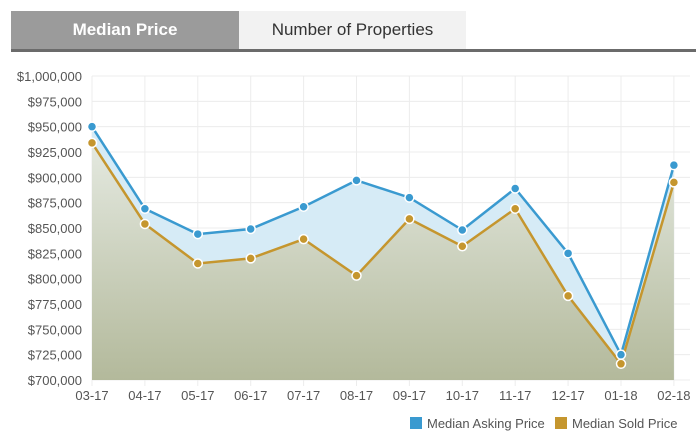  Describe the element at coordinates (625, 423) in the screenshot. I see `legend-label-sold: Median Sold Price` at that location.